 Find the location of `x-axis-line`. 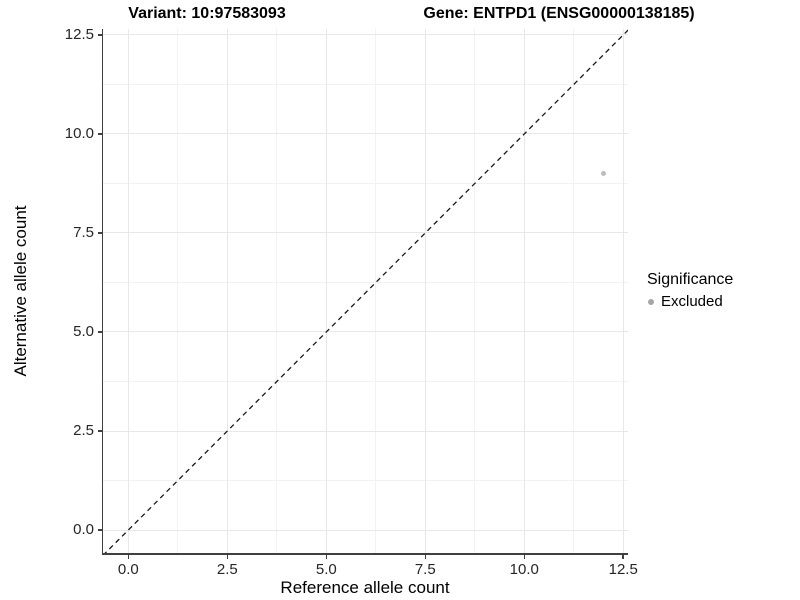

x-axis-line is located at coordinates (364, 554).